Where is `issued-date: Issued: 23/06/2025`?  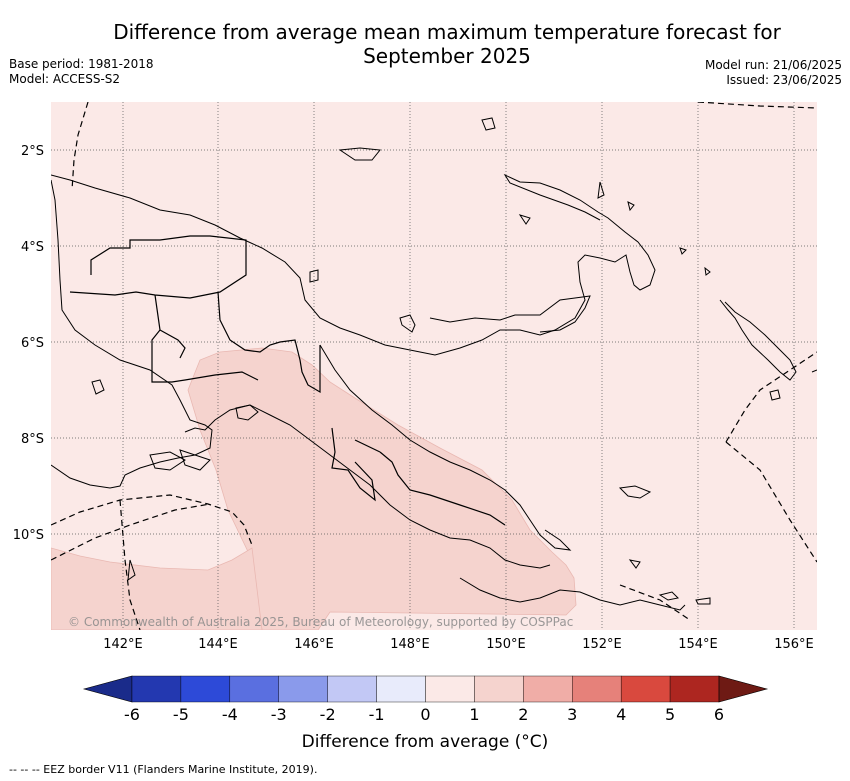
issued-date: Issued: 23/06/2025 is located at coordinates (784, 80).